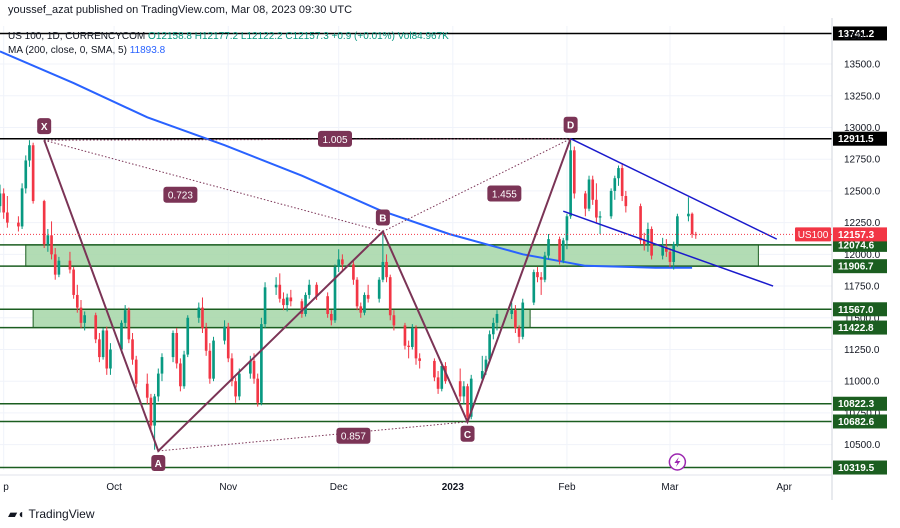 Image resolution: width=900 pixels, height=528 pixels. What do you see at coordinates (353, 437) in the screenshot?
I see `ratio-label: 0.857` at bounding box center [353, 437].